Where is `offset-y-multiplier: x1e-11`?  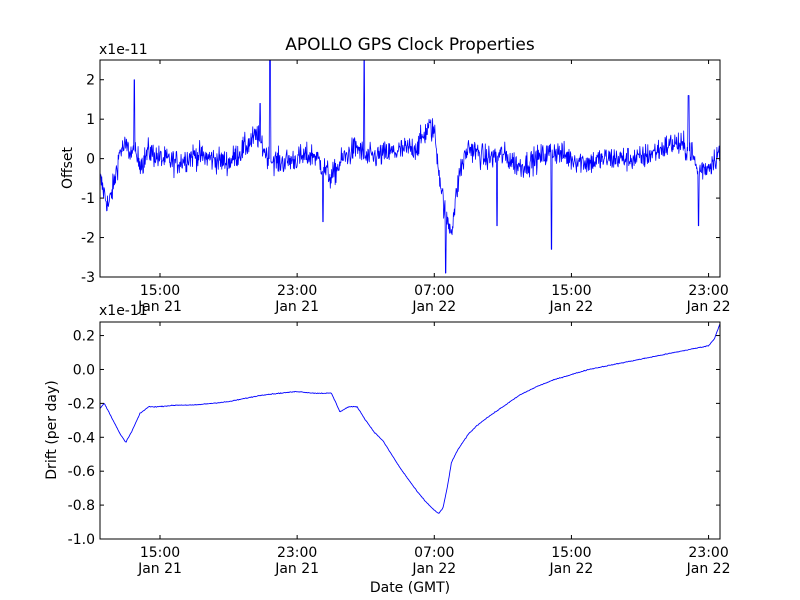 offset-y-multiplier: x1e-11 is located at coordinates (123, 50).